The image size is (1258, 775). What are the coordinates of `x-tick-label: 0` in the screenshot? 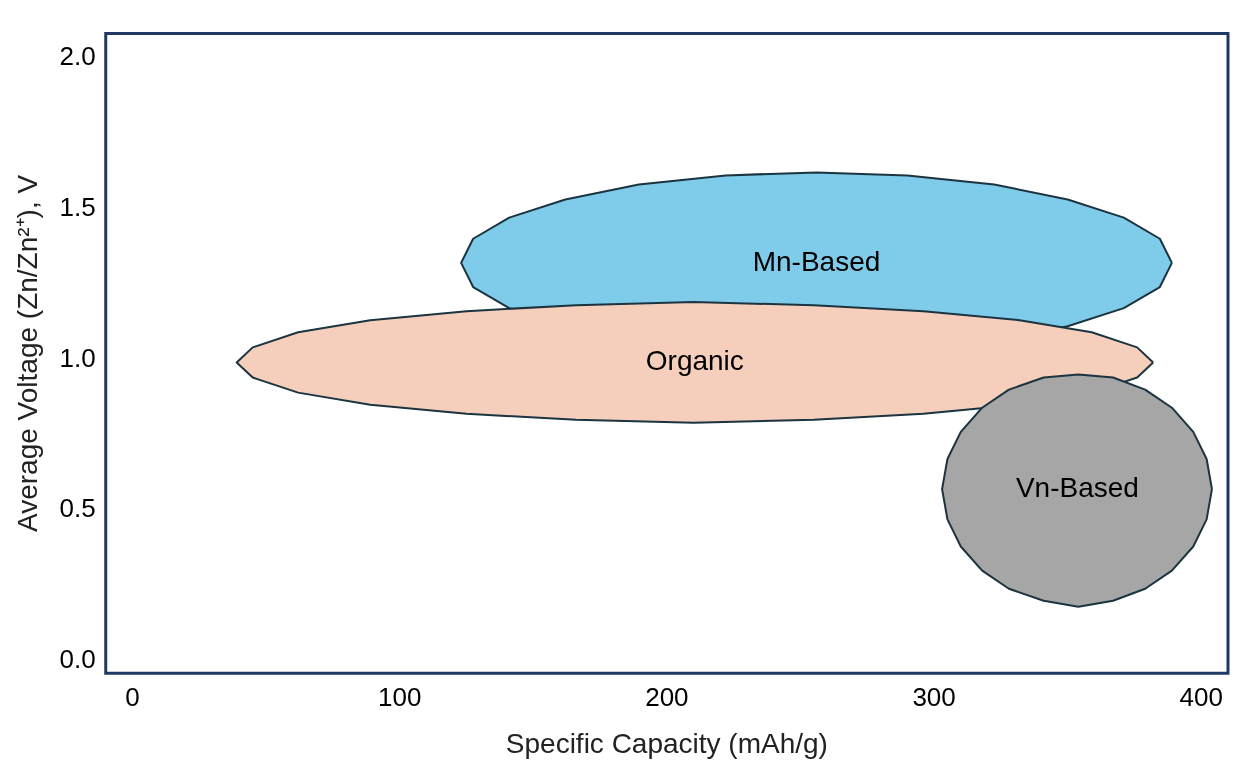 It's located at (132, 696).